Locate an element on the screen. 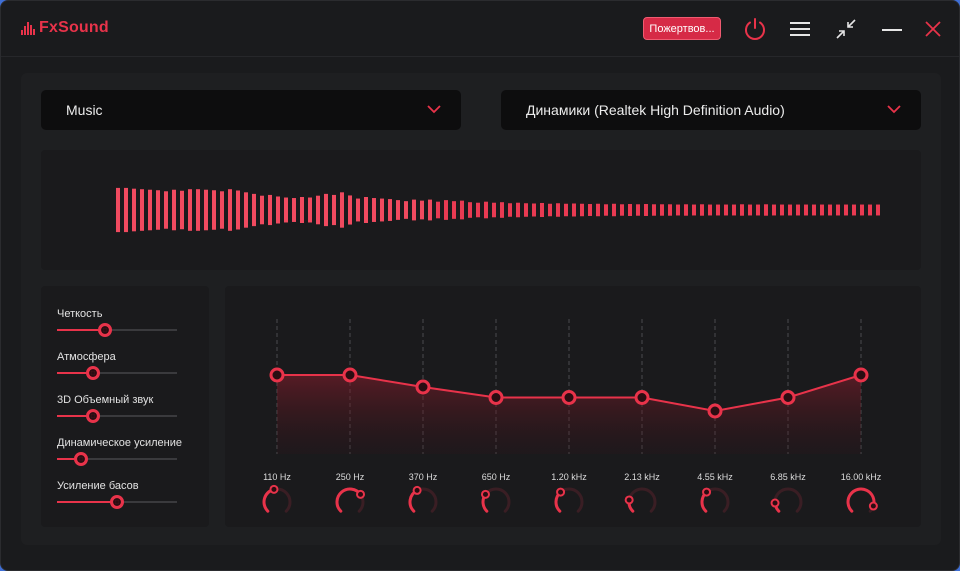  minimize-button is located at coordinates (892, 29).